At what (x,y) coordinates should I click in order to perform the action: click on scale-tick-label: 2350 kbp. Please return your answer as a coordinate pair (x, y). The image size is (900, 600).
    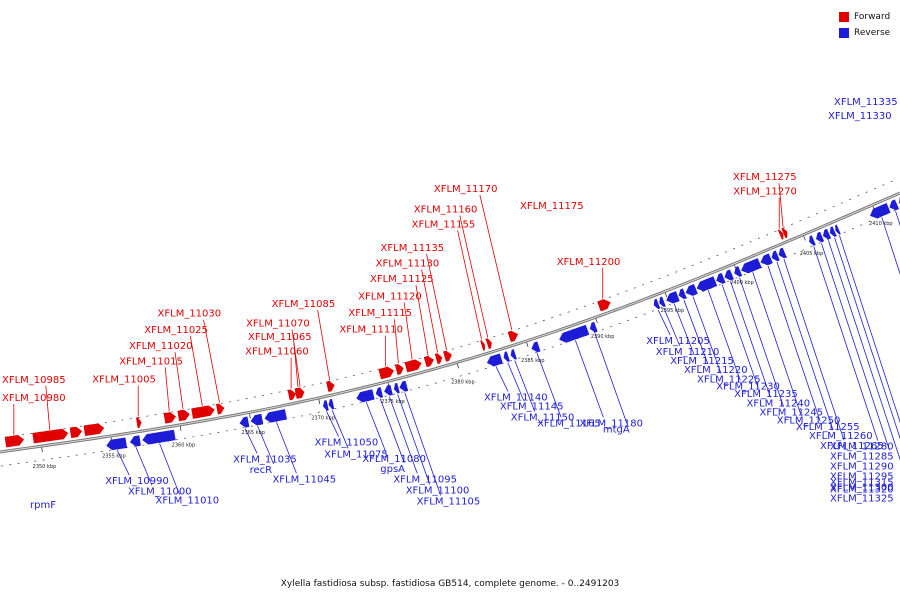
    Looking at the image, I should click on (45, 467).